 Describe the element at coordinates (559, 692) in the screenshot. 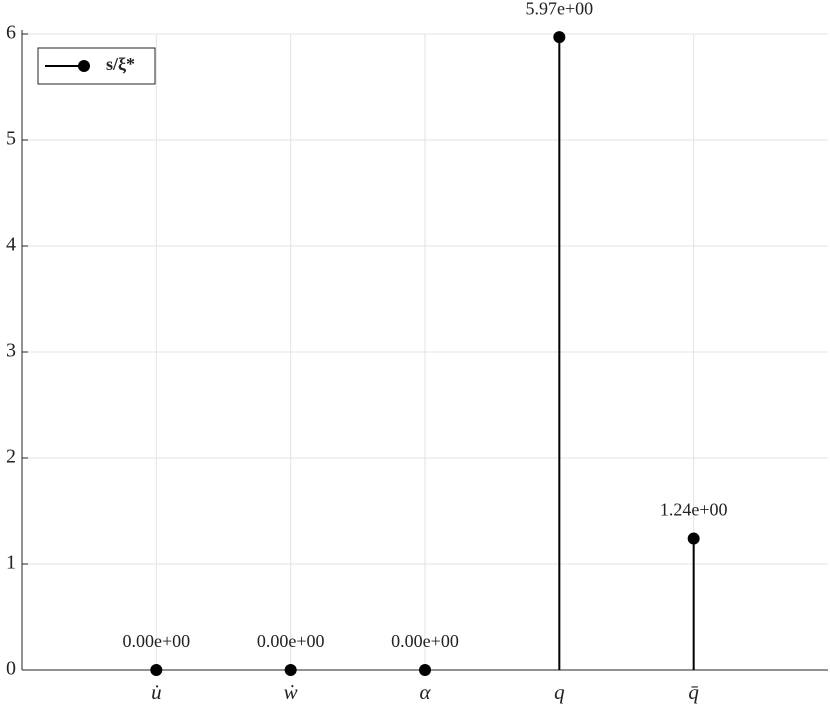

I see `x-tick-label: q` at that location.